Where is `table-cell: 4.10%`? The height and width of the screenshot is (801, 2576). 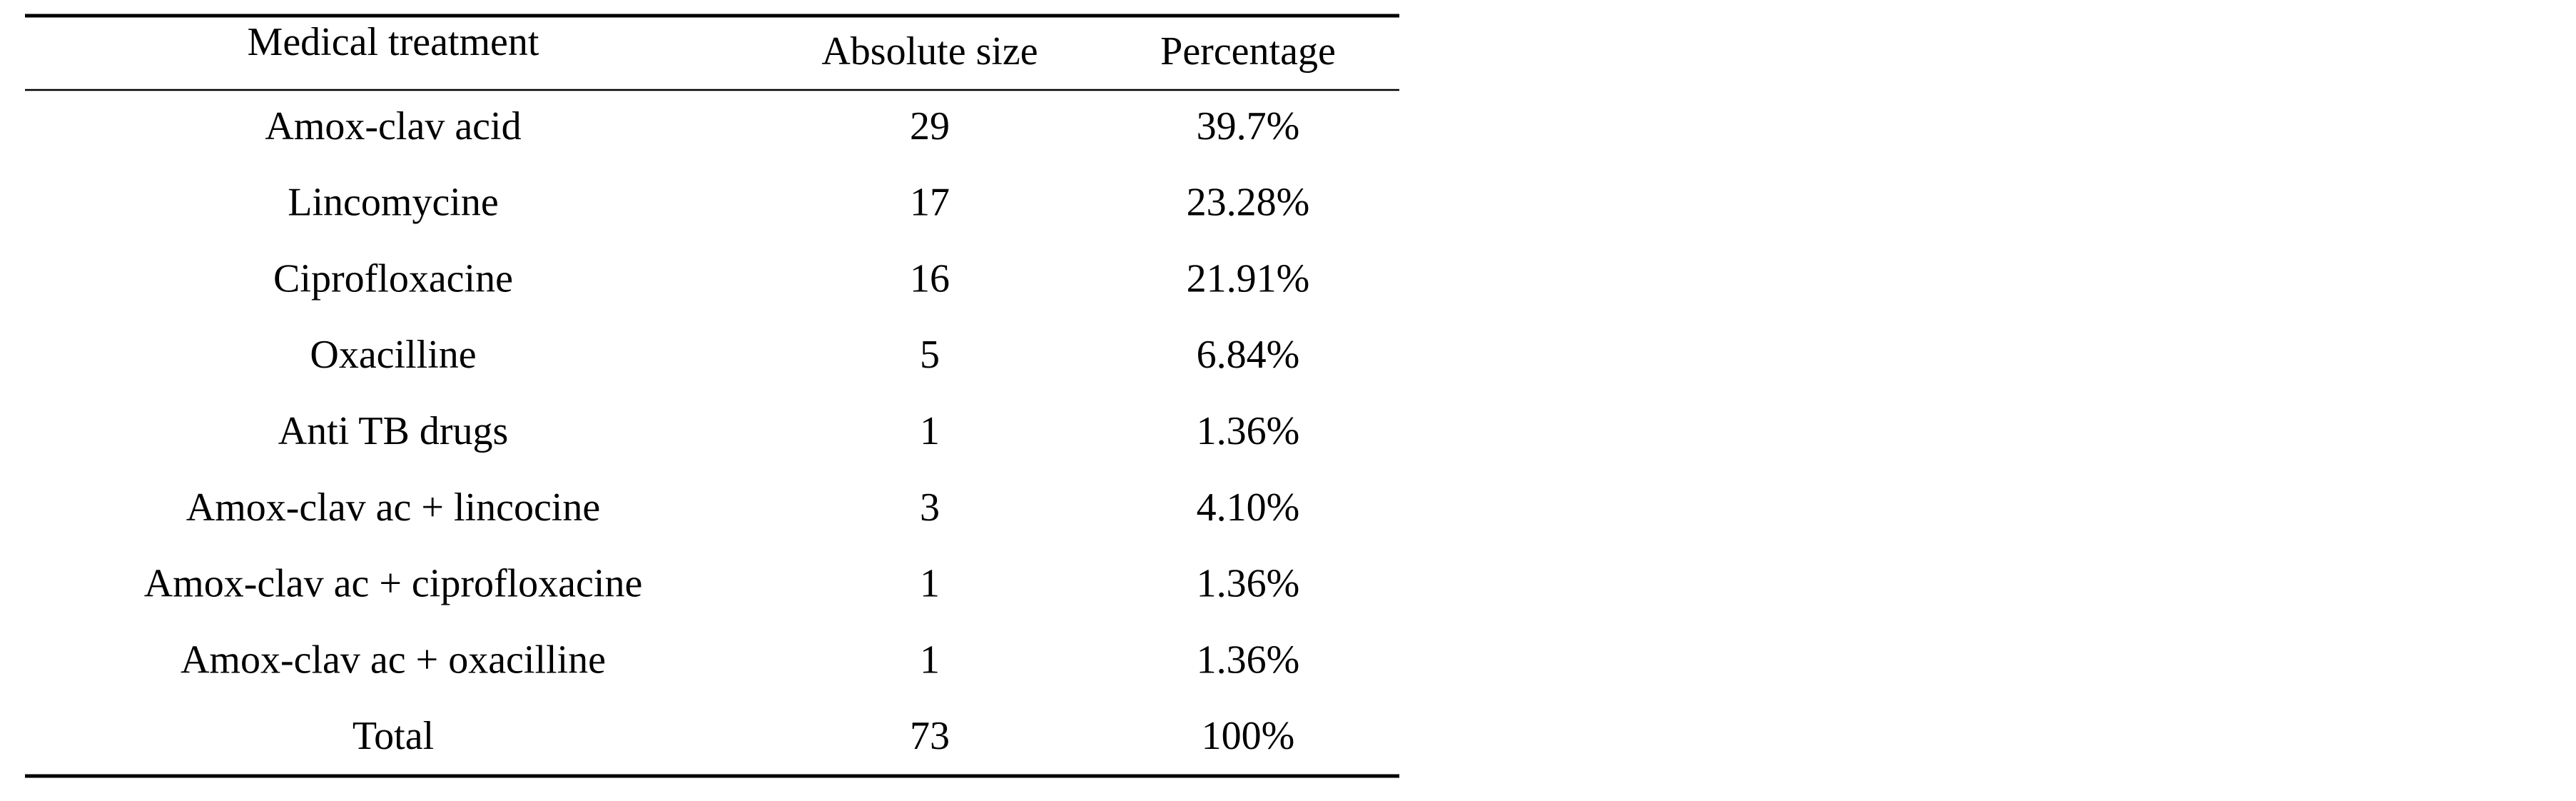 table-cell: 4.10% is located at coordinates (1248, 507).